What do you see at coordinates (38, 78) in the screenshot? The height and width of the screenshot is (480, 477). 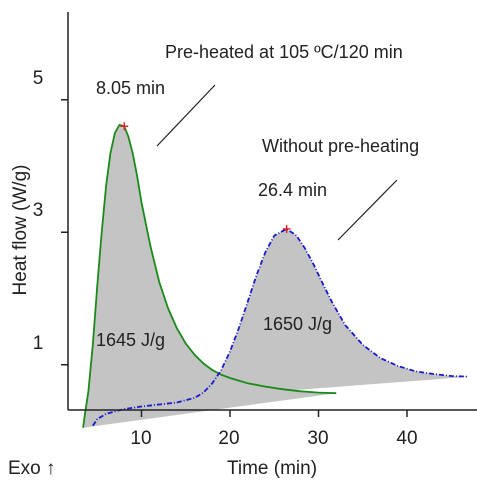 I see `y-tick-label-5: 5` at bounding box center [38, 78].